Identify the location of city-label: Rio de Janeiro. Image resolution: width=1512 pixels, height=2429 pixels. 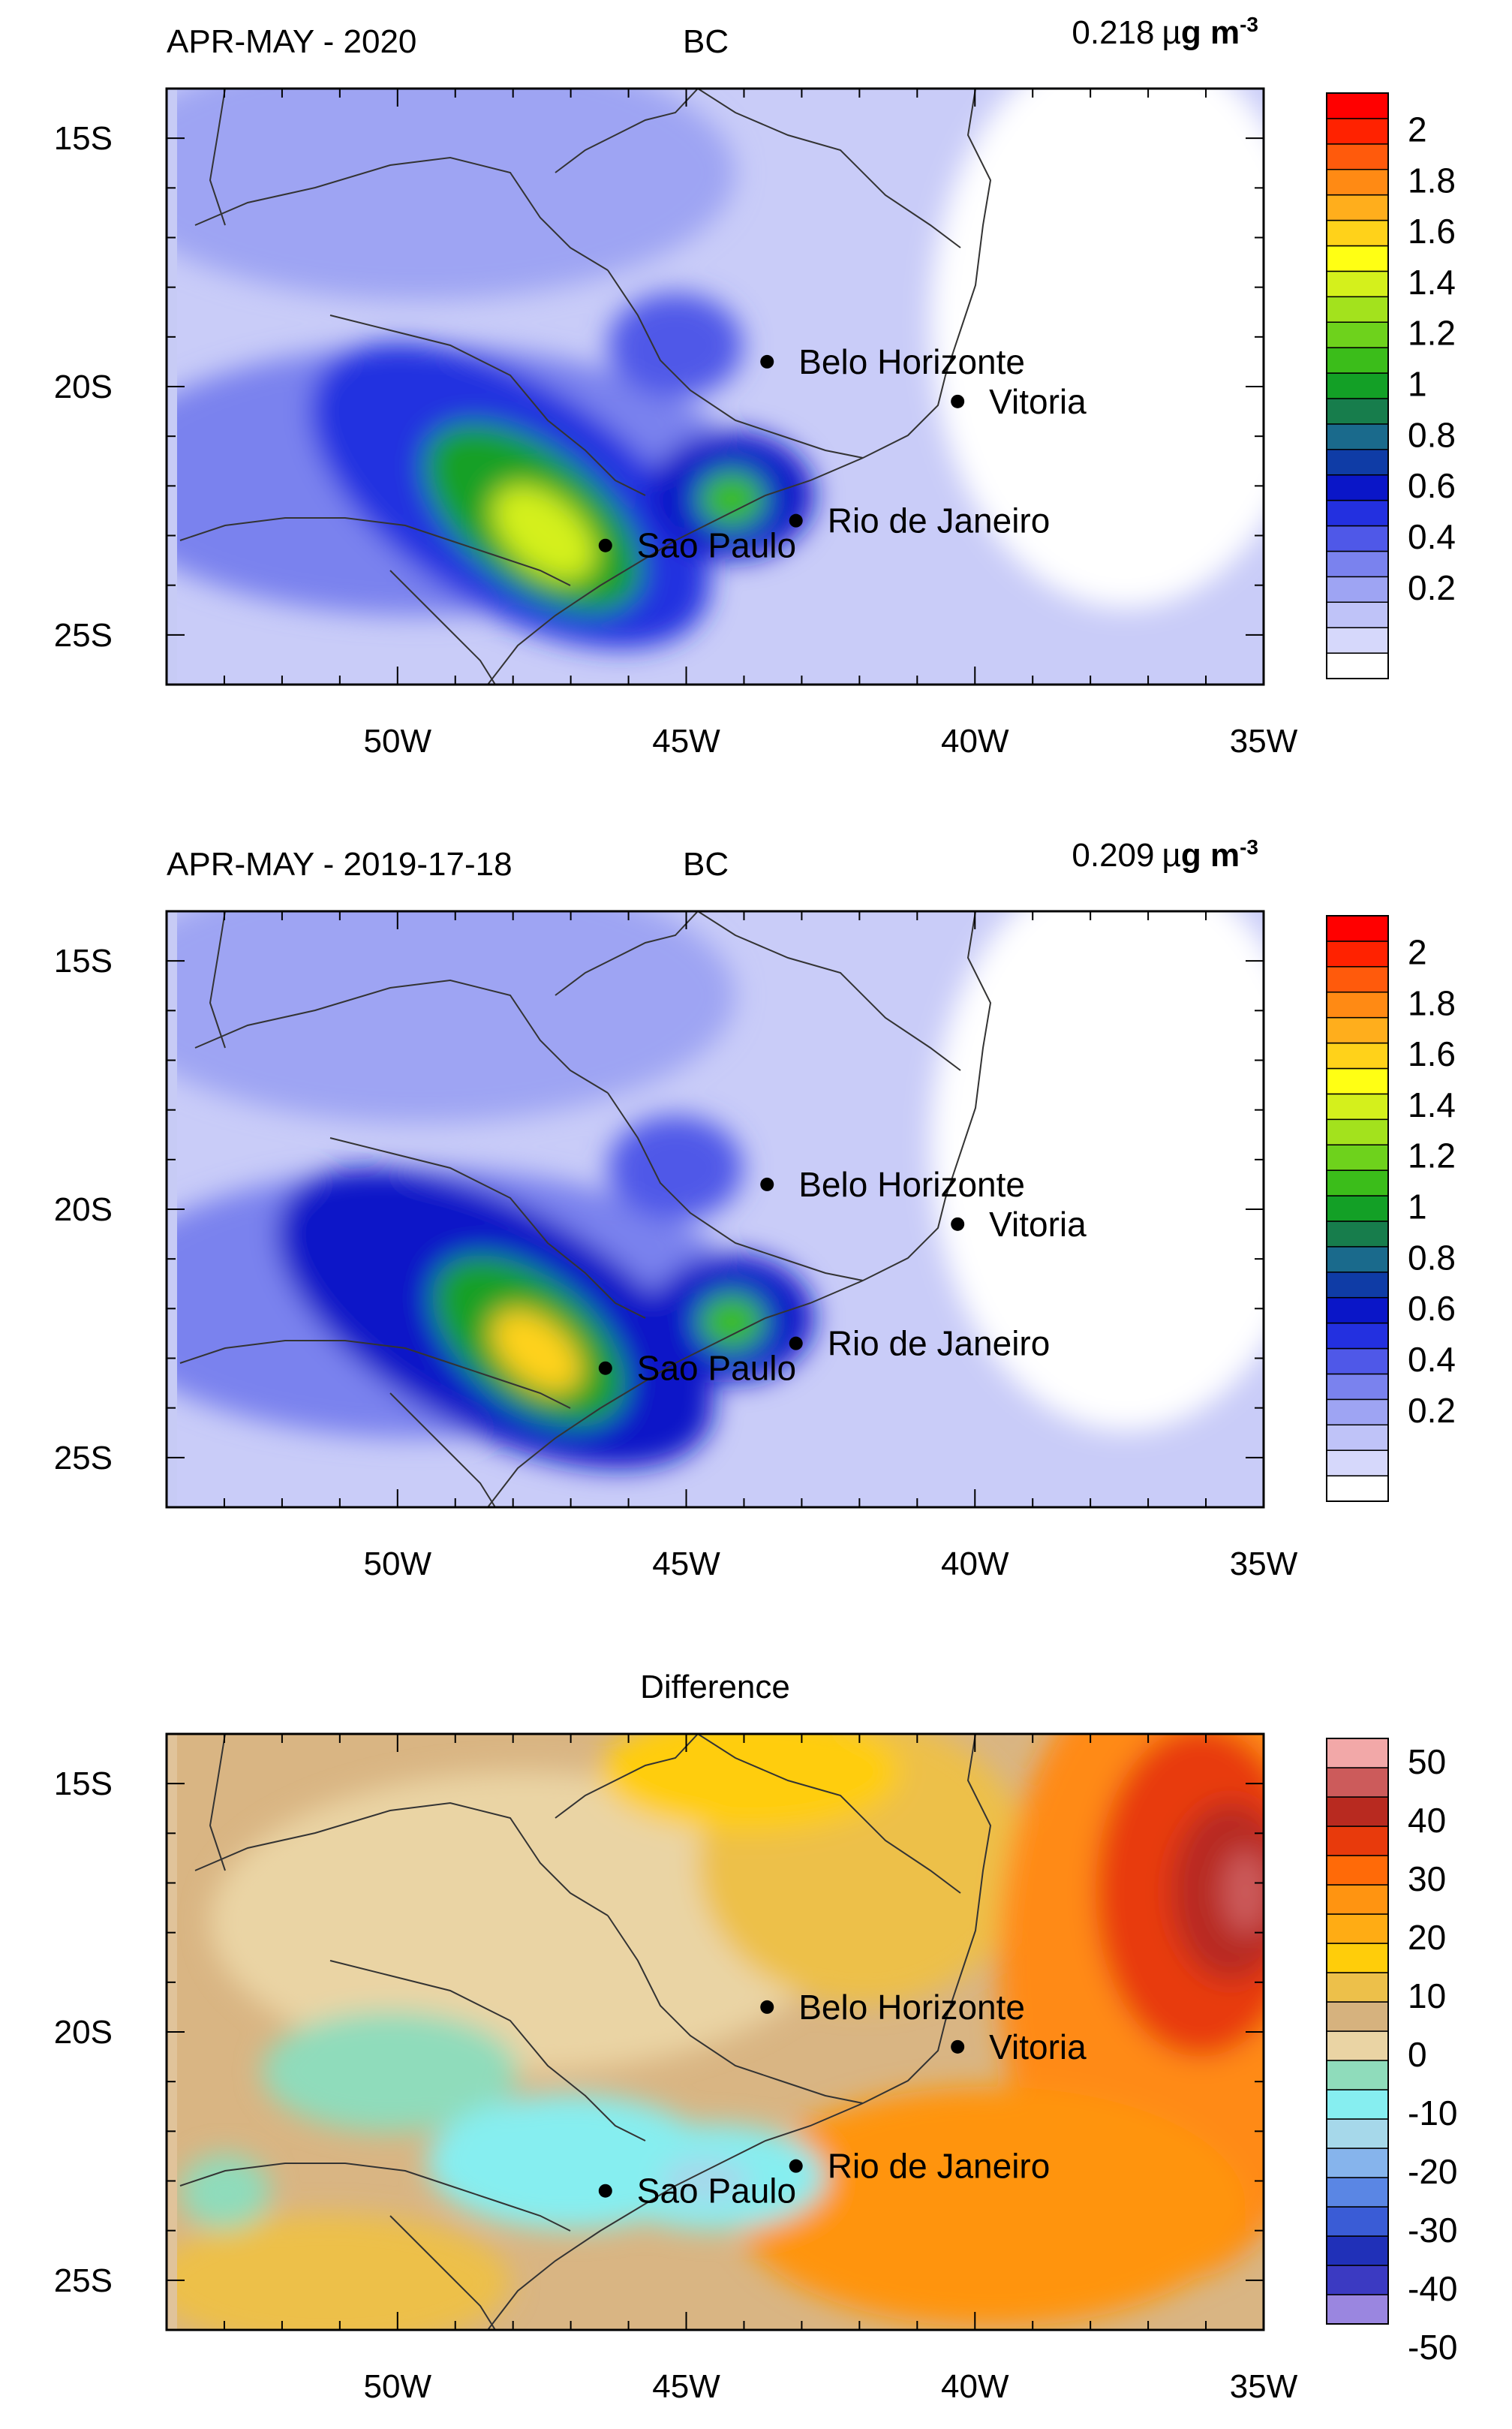
(939, 2166).